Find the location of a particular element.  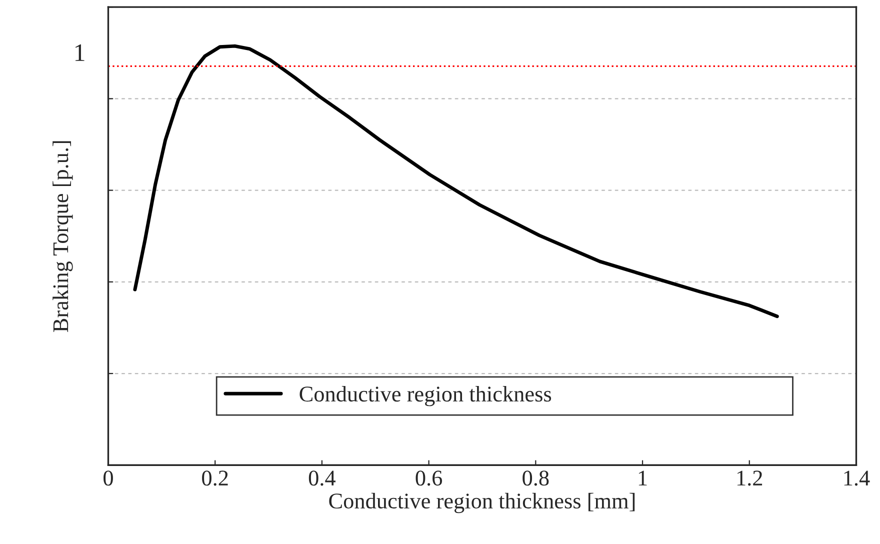

x-tick-label: 1 is located at coordinates (642, 478).